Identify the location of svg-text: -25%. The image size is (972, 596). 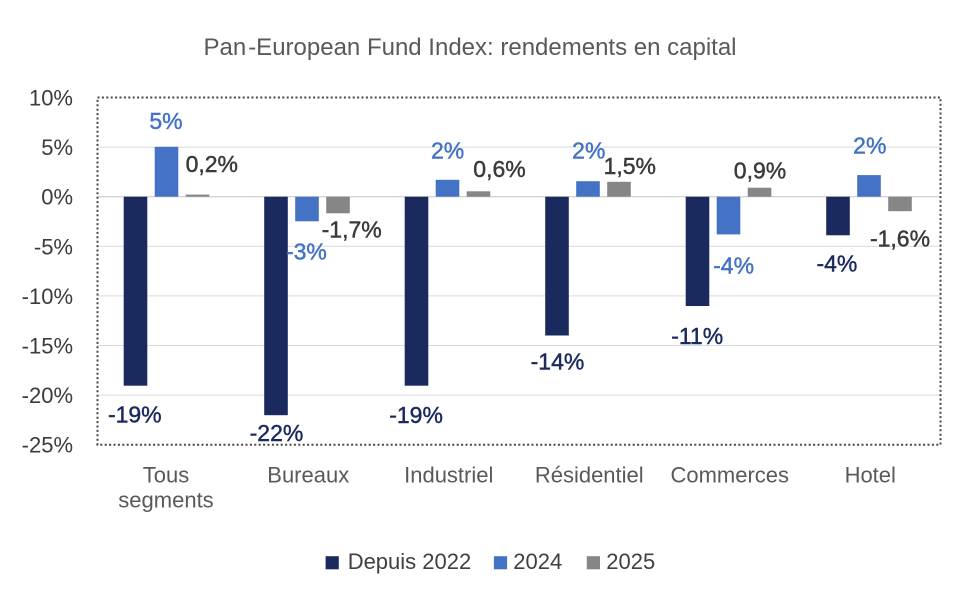
(47, 445).